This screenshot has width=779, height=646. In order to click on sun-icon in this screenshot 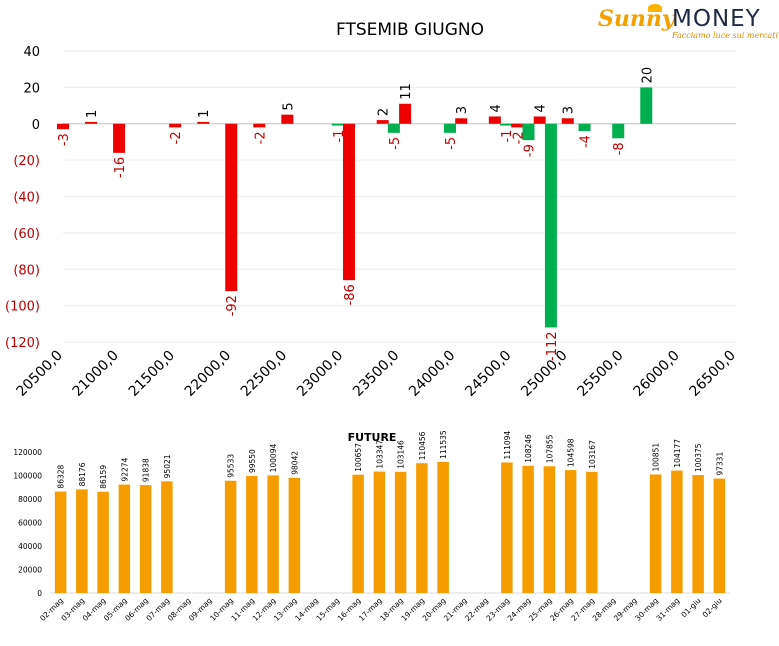, I will do `click(655, 8)`.